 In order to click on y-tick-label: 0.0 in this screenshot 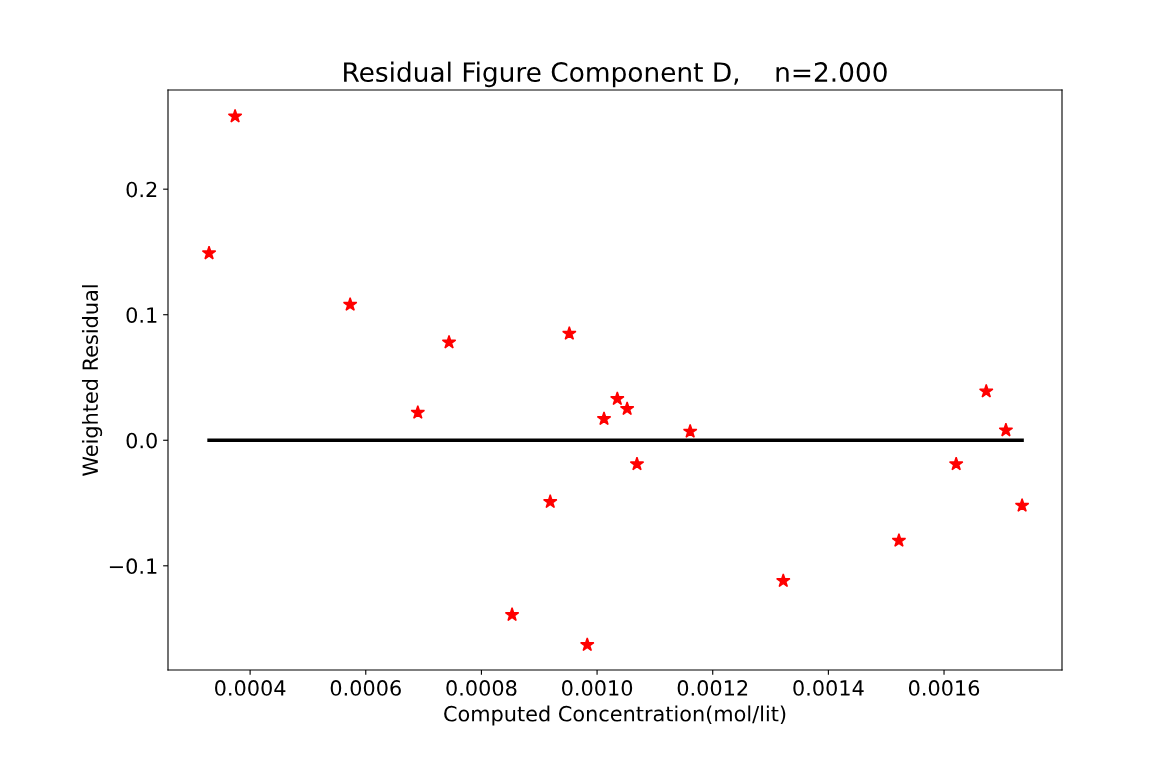, I will do `click(141, 440)`.